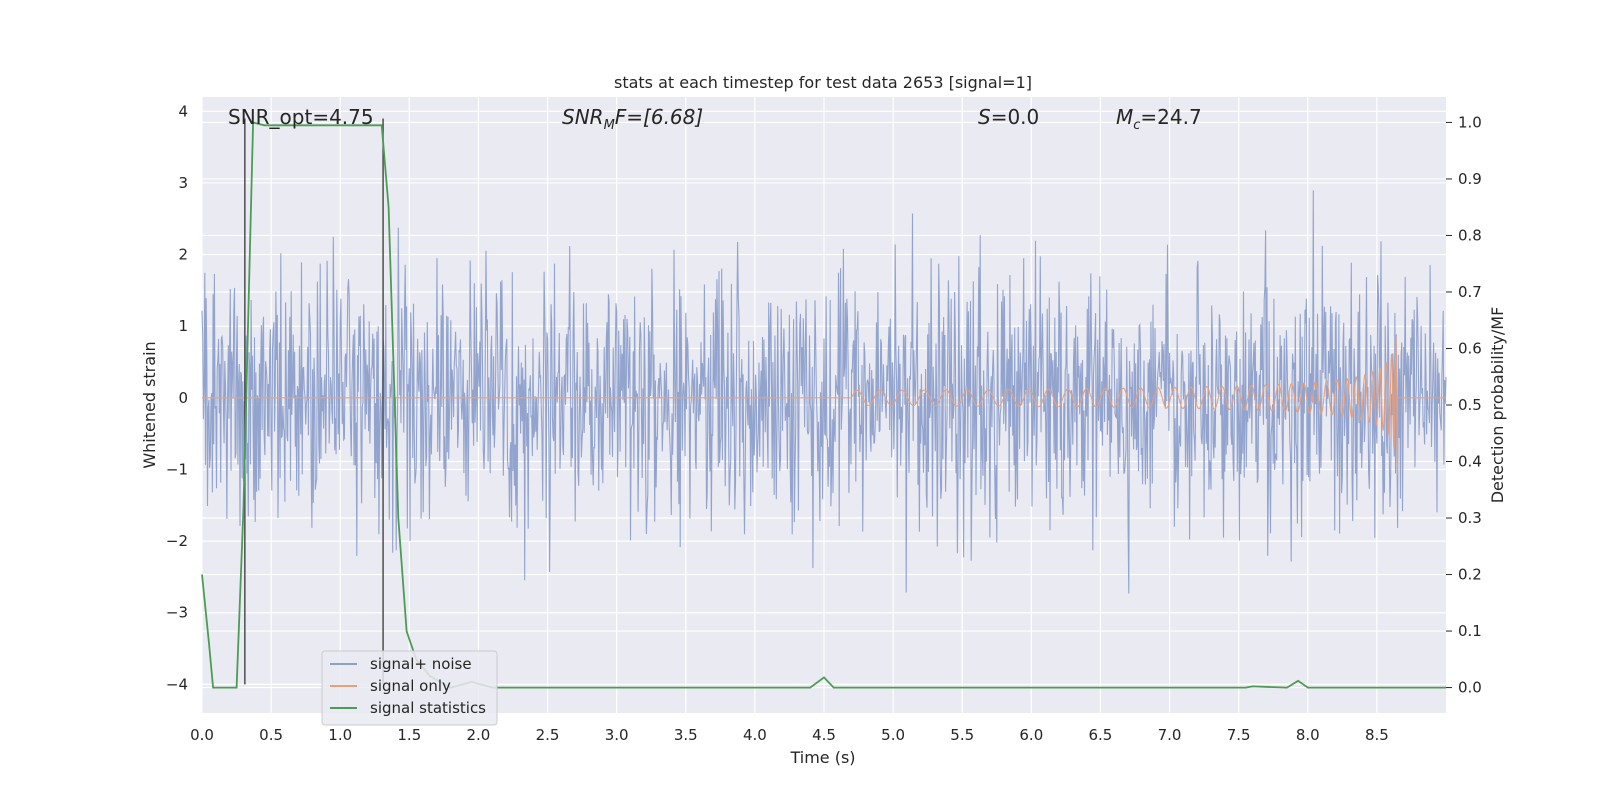 This screenshot has height=800, width=1600. What do you see at coordinates (479, 735) in the screenshot?
I see `x-tick-label: 2.0` at bounding box center [479, 735].